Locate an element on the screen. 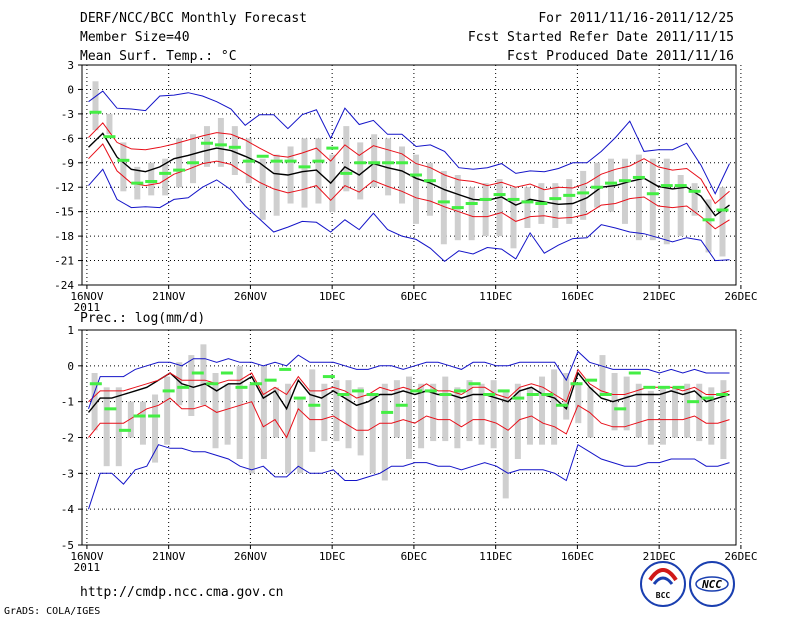  ncc-logo-orbit is located at coordinates (712, 584).